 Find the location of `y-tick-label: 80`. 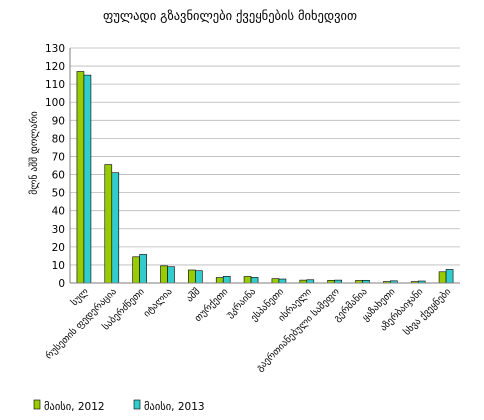

y-tick-label: 80 is located at coordinates (58, 139).